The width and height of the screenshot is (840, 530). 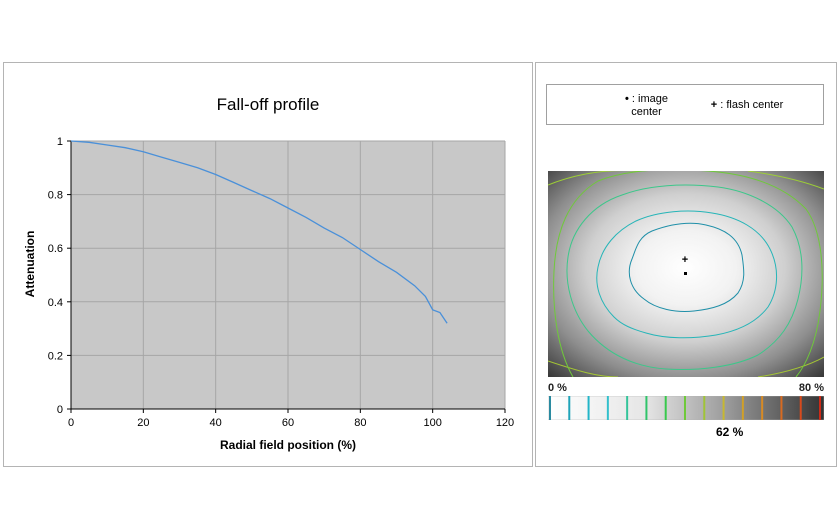 What do you see at coordinates (432, 423) in the screenshot?
I see `x-tick-label: 100` at bounding box center [432, 423].